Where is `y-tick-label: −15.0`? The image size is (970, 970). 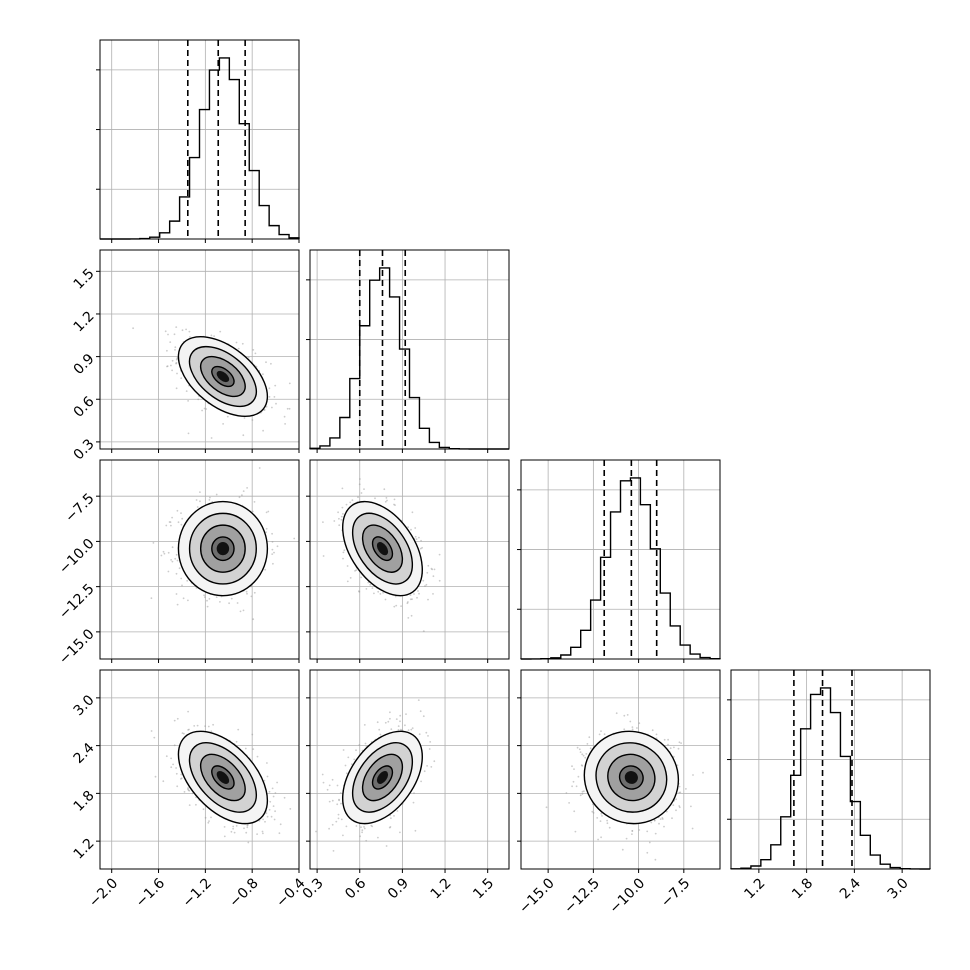 y-tick-label: −15.0 is located at coordinates (77, 647).